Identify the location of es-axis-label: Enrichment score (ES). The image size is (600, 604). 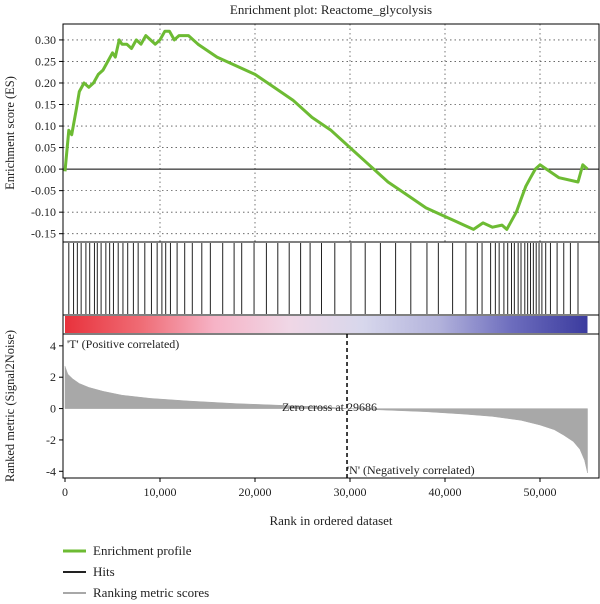
(10, 133).